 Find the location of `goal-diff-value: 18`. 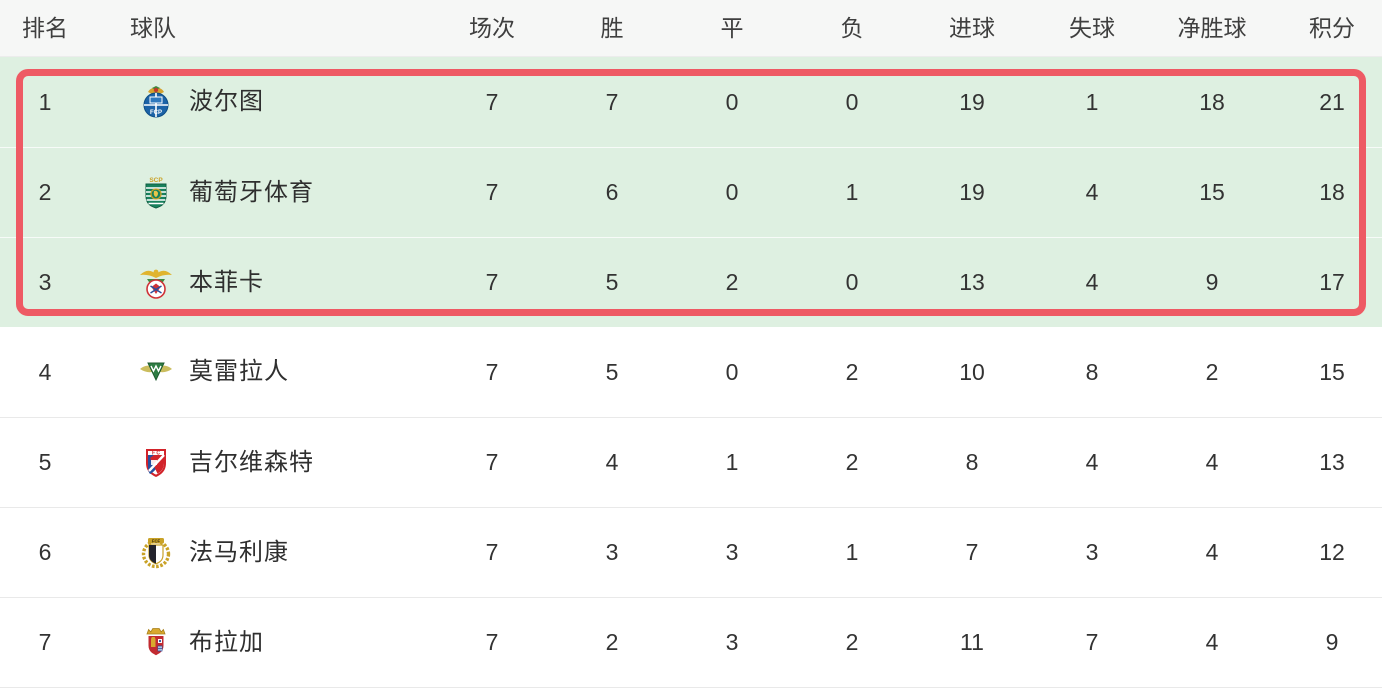

goal-diff-value: 18 is located at coordinates (1212, 101).